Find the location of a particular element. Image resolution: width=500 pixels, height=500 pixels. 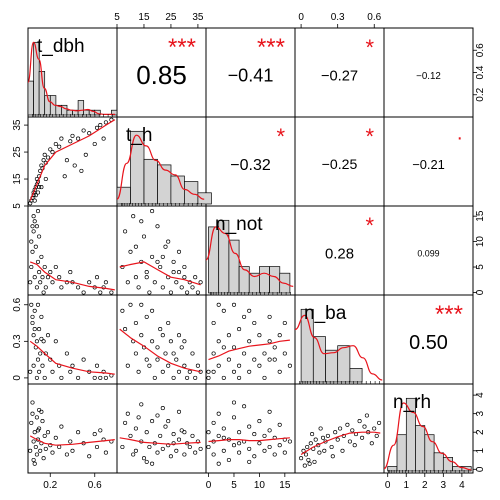

tick-label: 0.6 is located at coordinates (374, 17).